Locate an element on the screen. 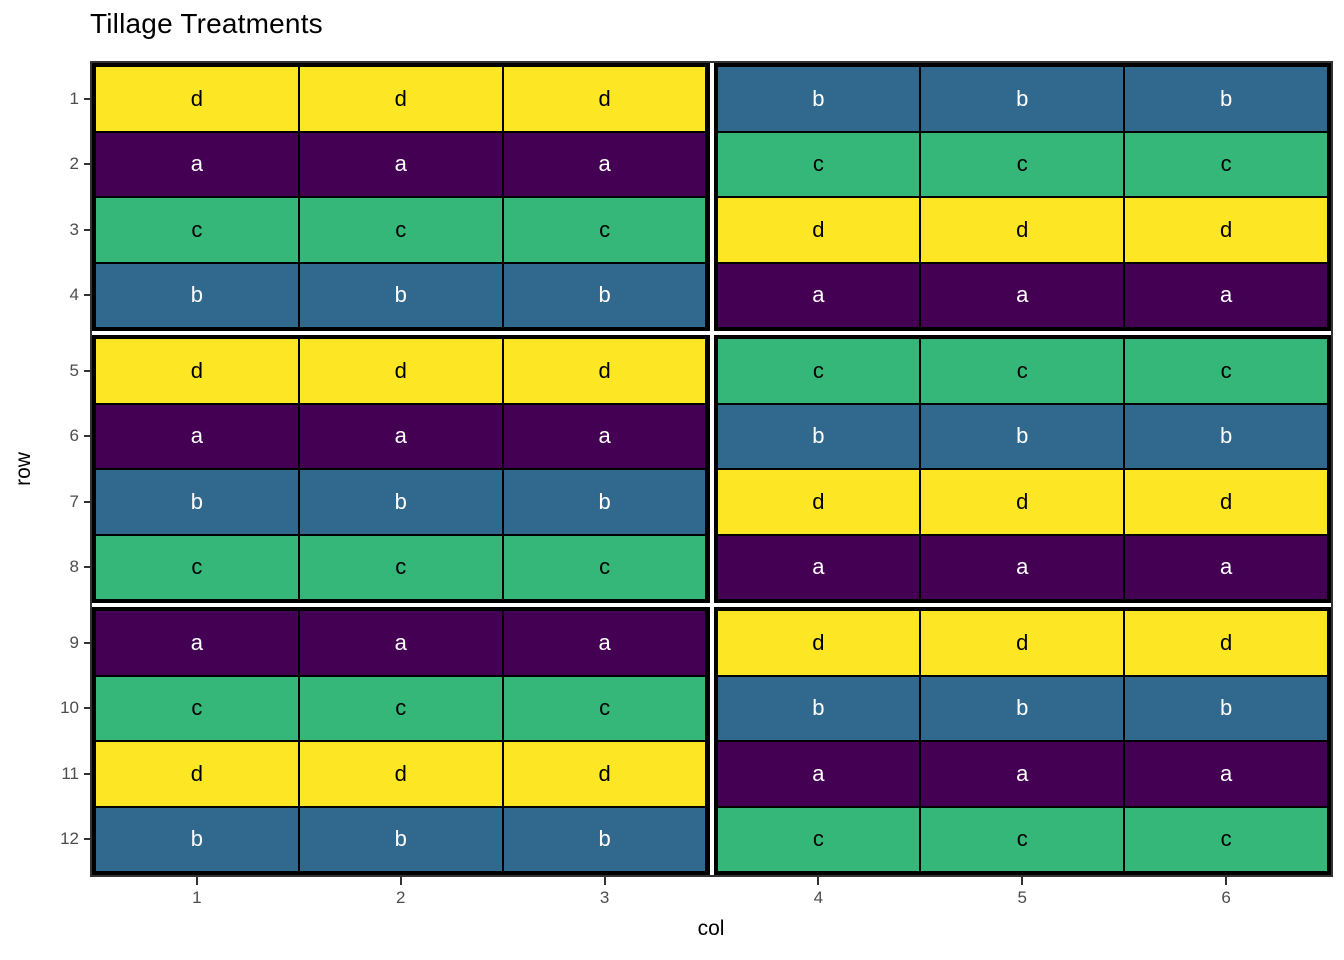 The width and height of the screenshot is (1344, 960). y-tick: 7 is located at coordinates (46, 502).